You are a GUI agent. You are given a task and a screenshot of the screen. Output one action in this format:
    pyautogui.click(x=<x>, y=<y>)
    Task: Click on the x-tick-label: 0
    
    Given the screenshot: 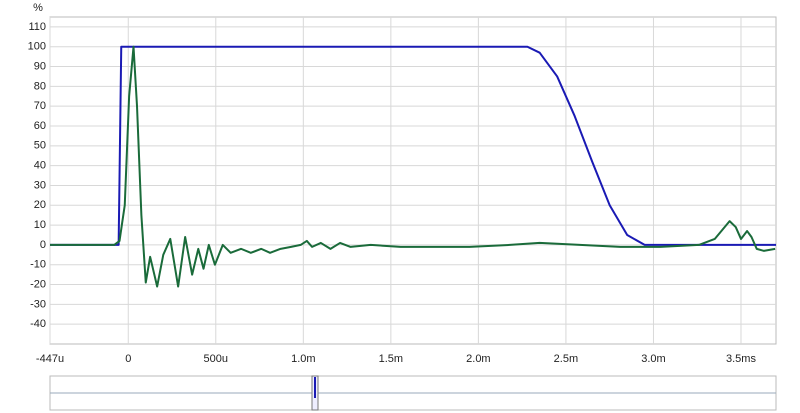 What is the action you would take?
    pyautogui.click(x=128, y=359)
    